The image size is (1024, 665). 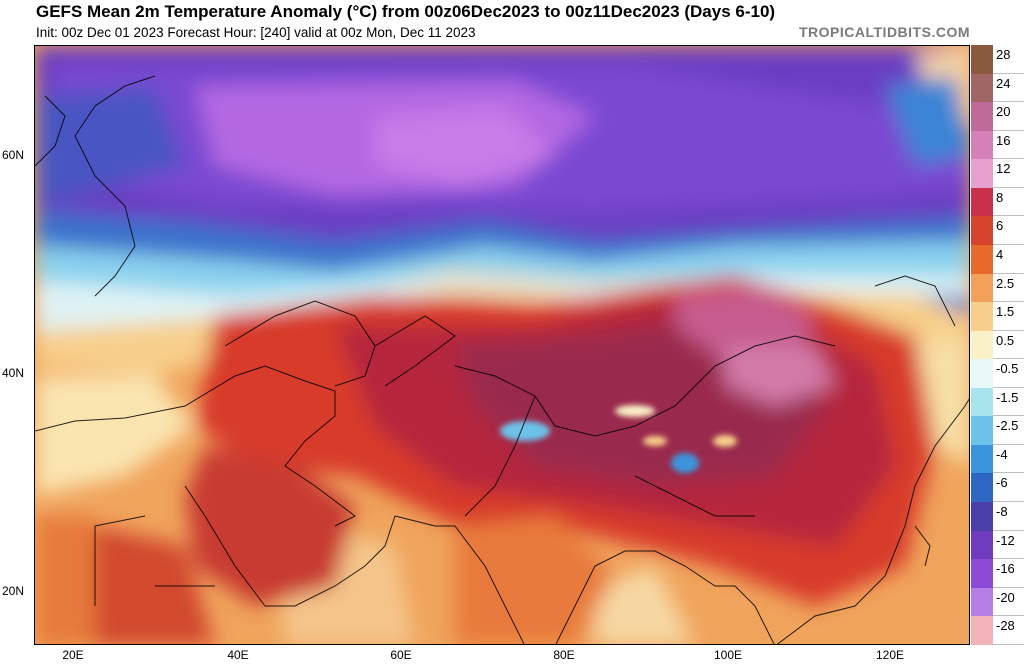 What do you see at coordinates (13, 373) in the screenshot?
I see `lat-label-40n: 40N` at bounding box center [13, 373].